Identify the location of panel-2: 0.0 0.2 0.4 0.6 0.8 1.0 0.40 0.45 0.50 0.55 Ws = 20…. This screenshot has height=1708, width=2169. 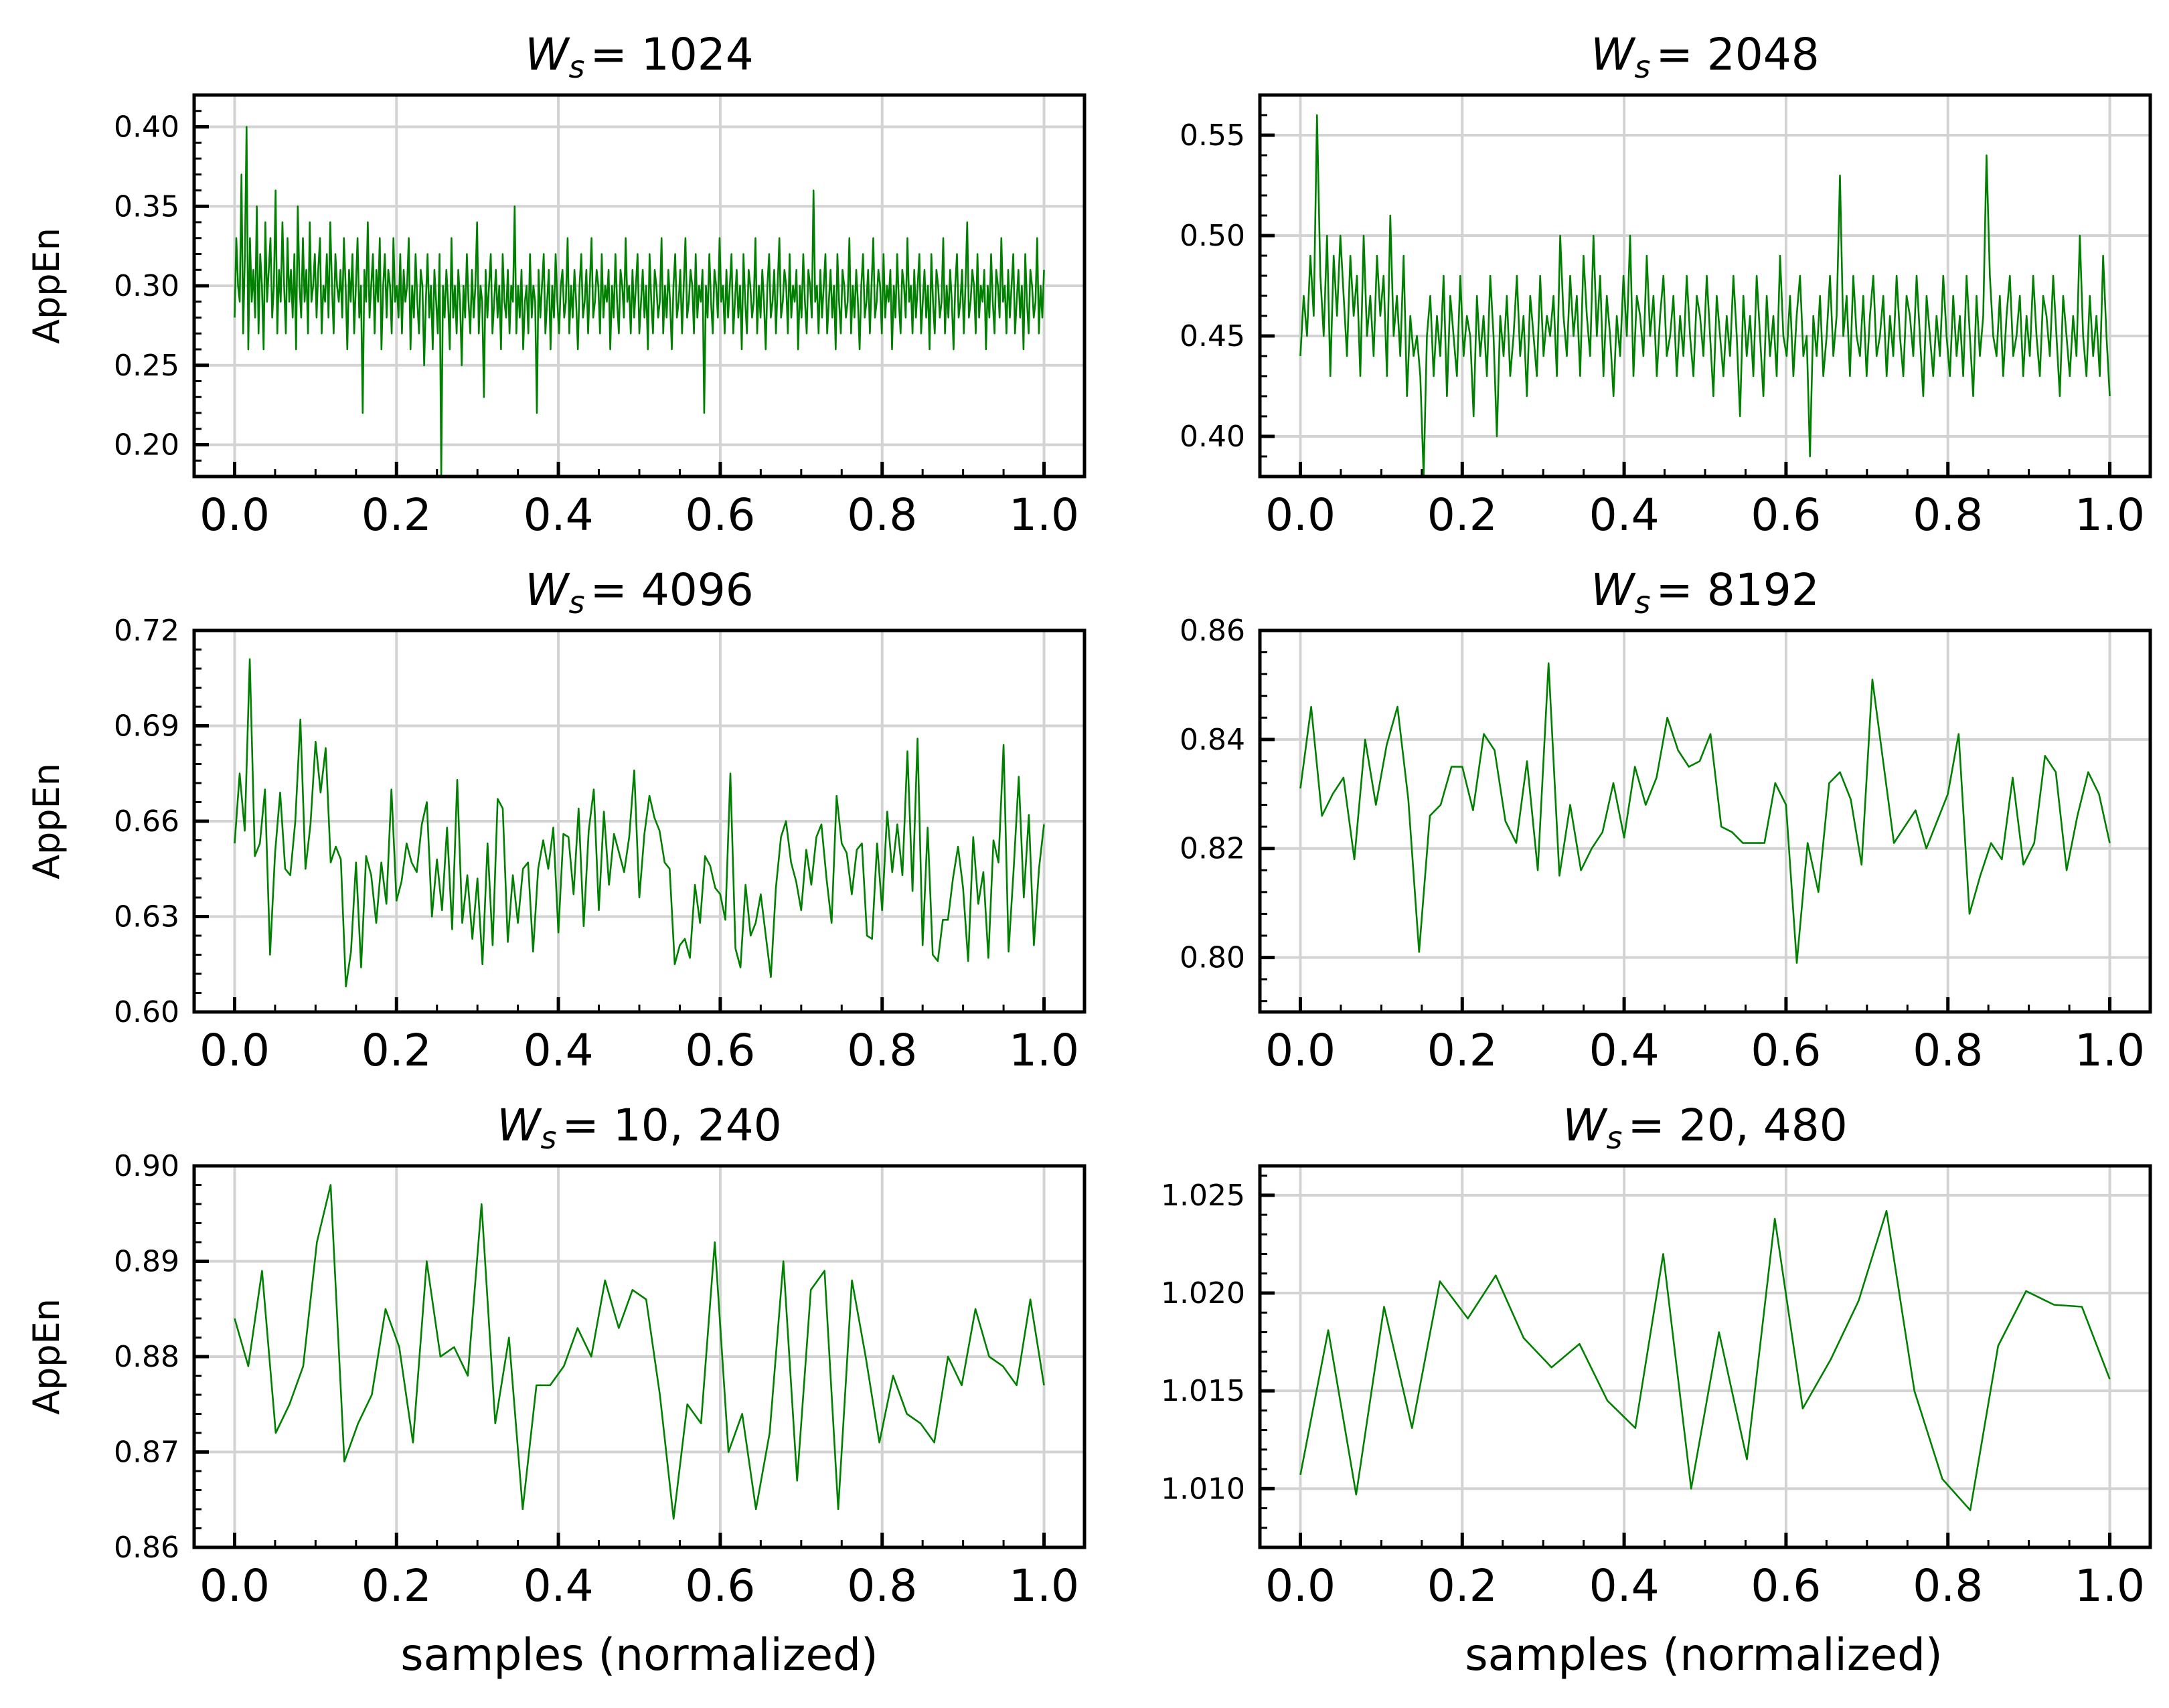
(1666, 285).